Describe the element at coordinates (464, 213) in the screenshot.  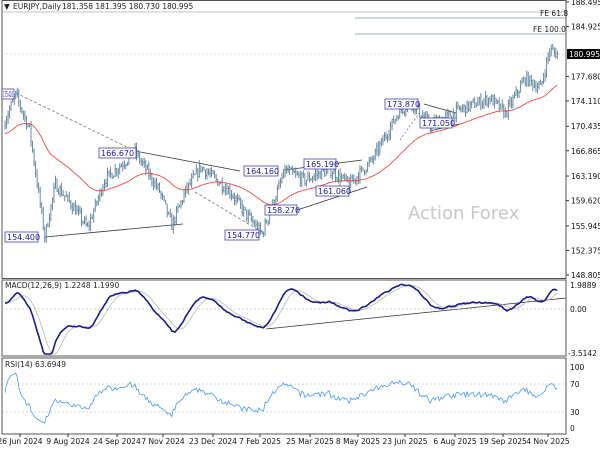
I see `watermark: Action Forex` at that location.